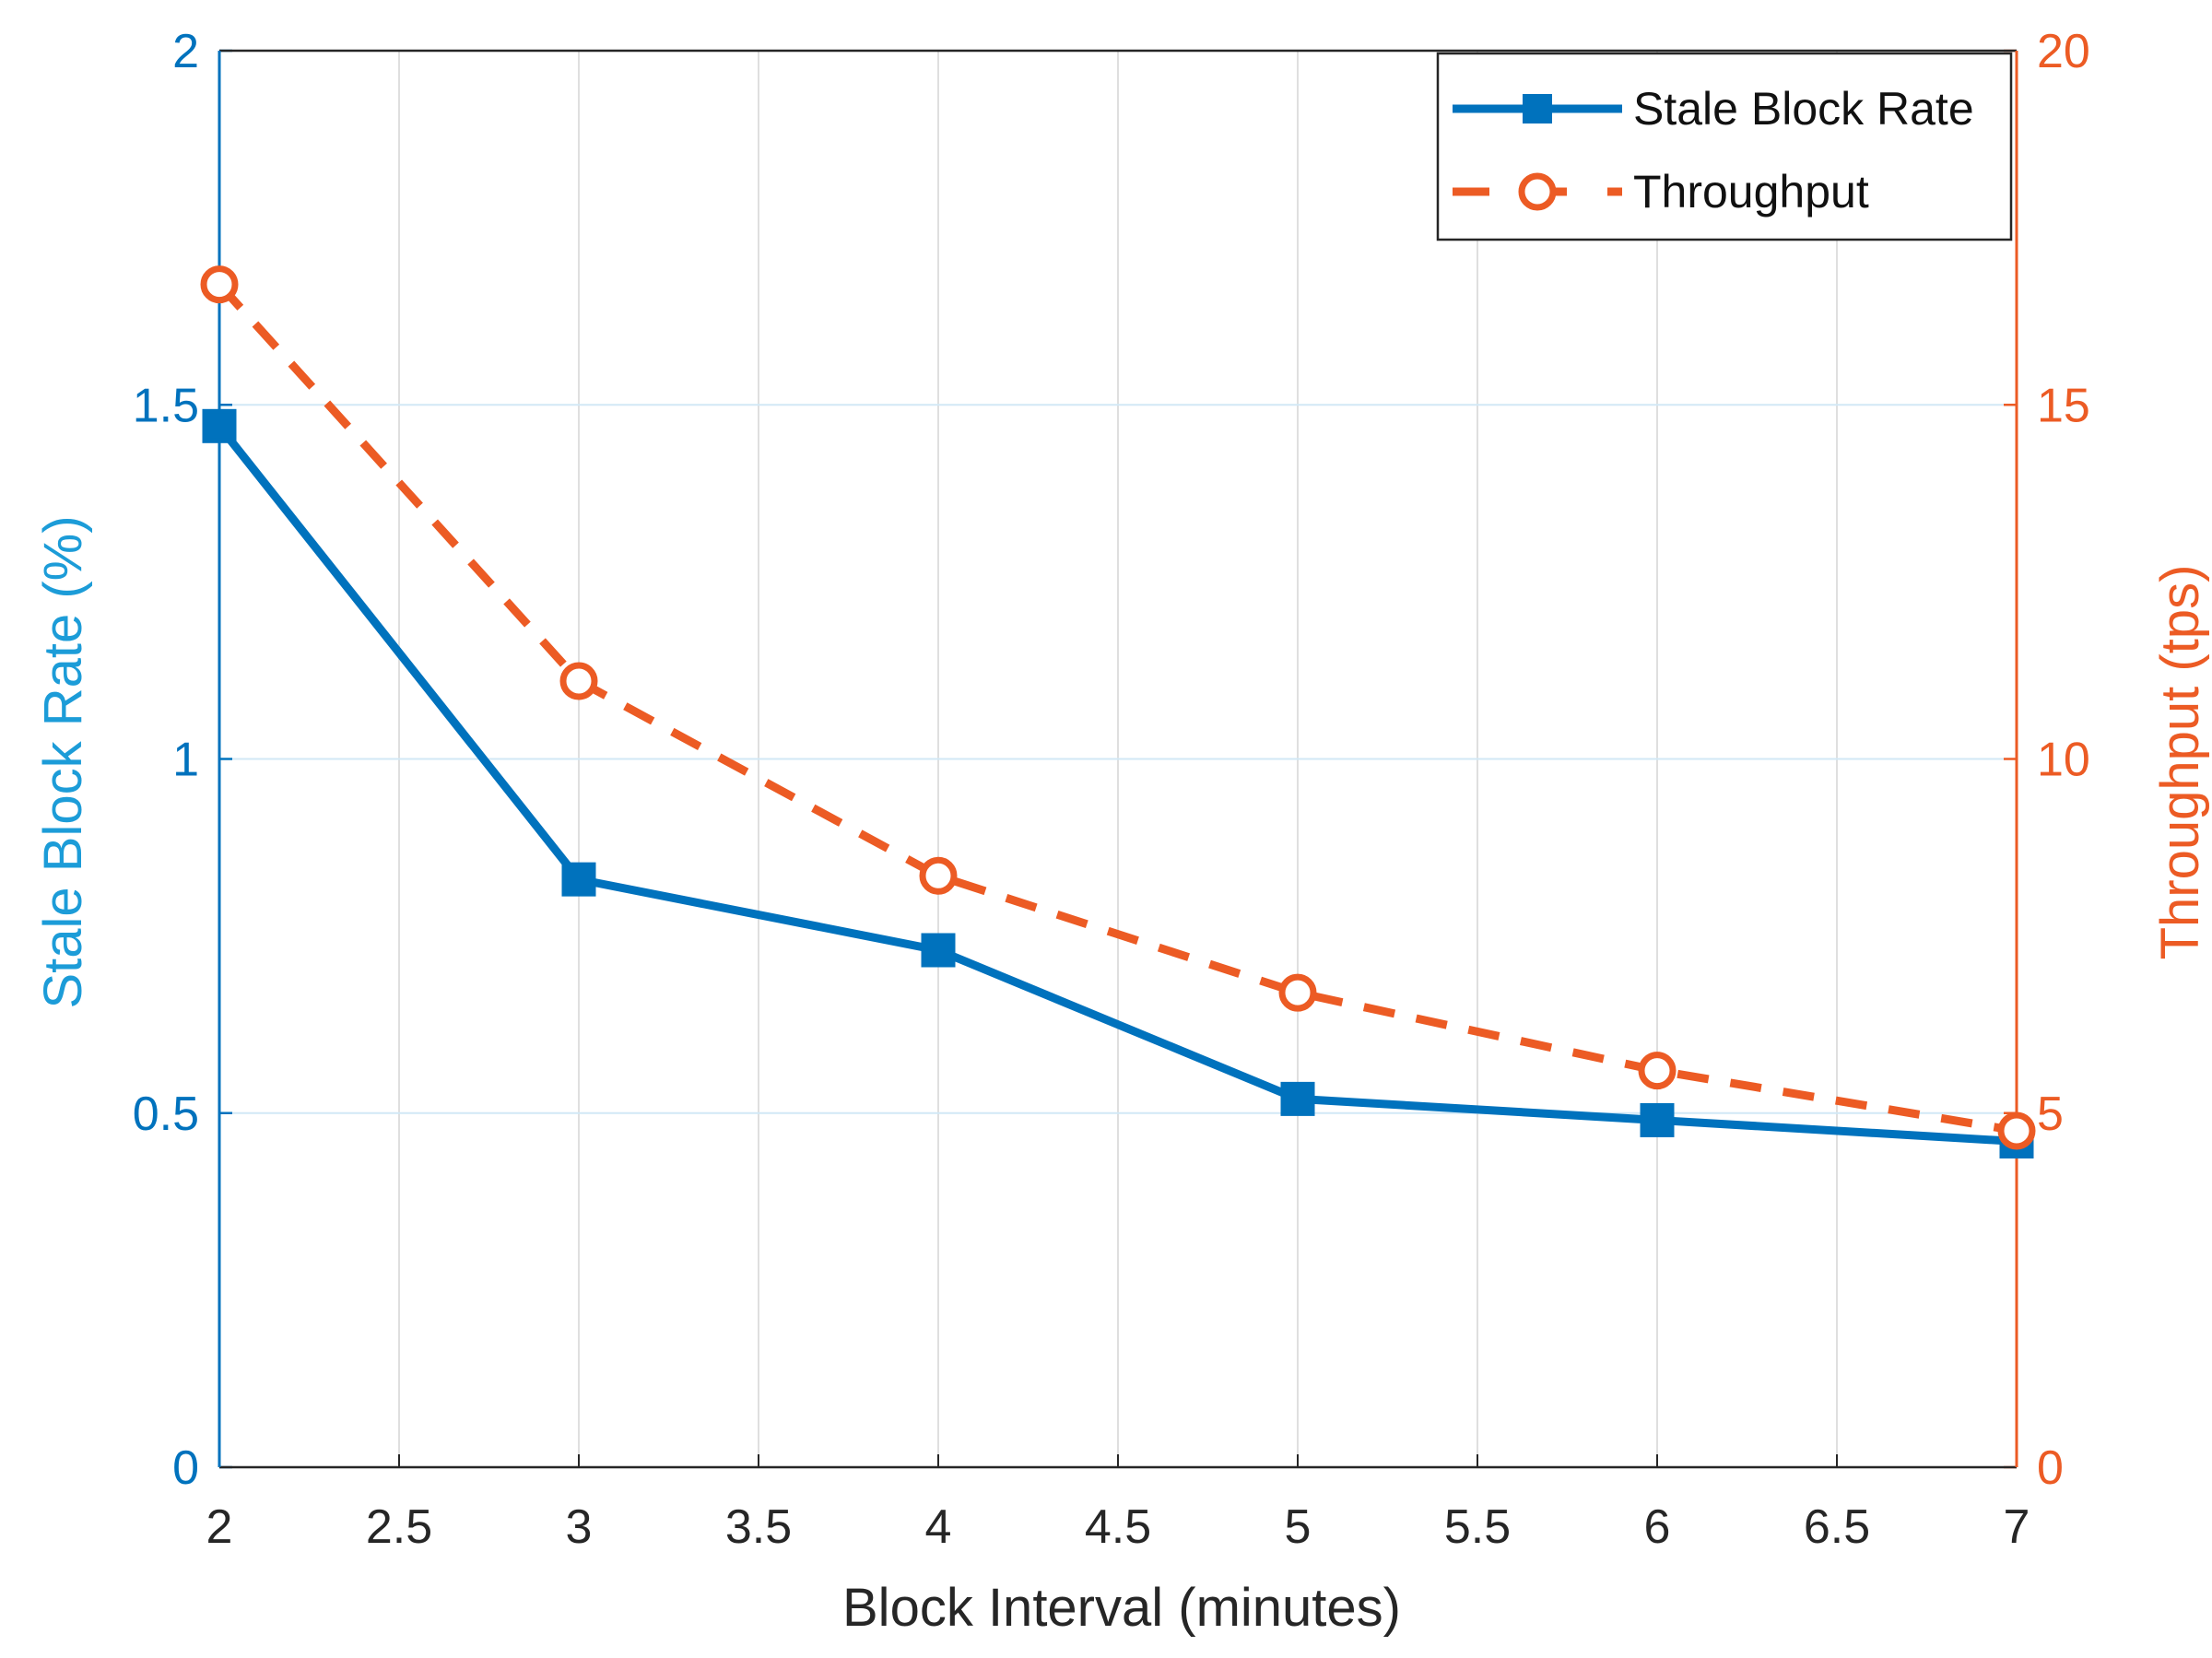 The width and height of the screenshot is (2212, 1658). What do you see at coordinates (579, 1527) in the screenshot?
I see `x-tick-label: 3` at bounding box center [579, 1527].